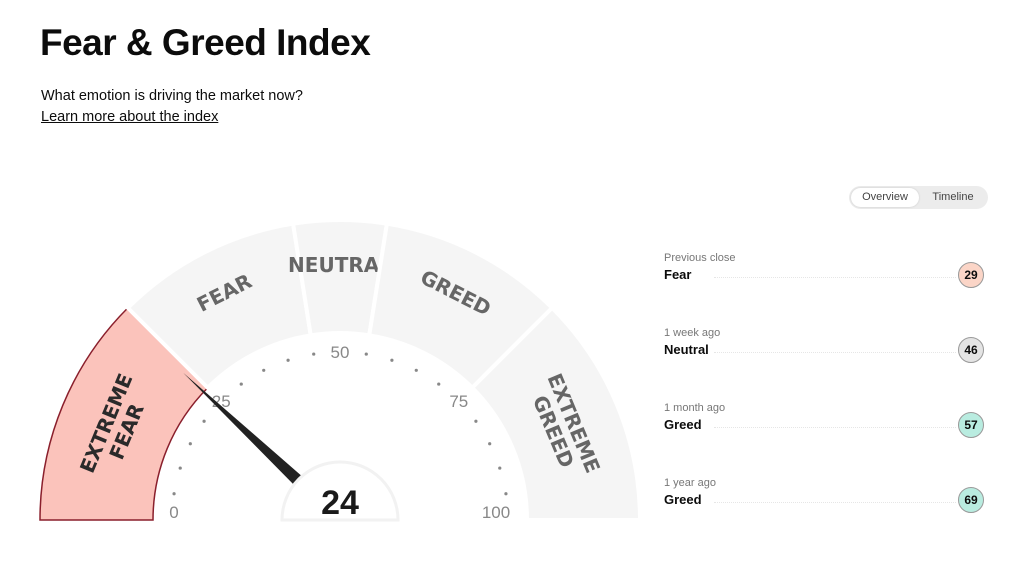 The height and width of the screenshot is (576, 1024). Describe the element at coordinates (686, 349) in the screenshot. I see `history-rating: Neutral` at that location.